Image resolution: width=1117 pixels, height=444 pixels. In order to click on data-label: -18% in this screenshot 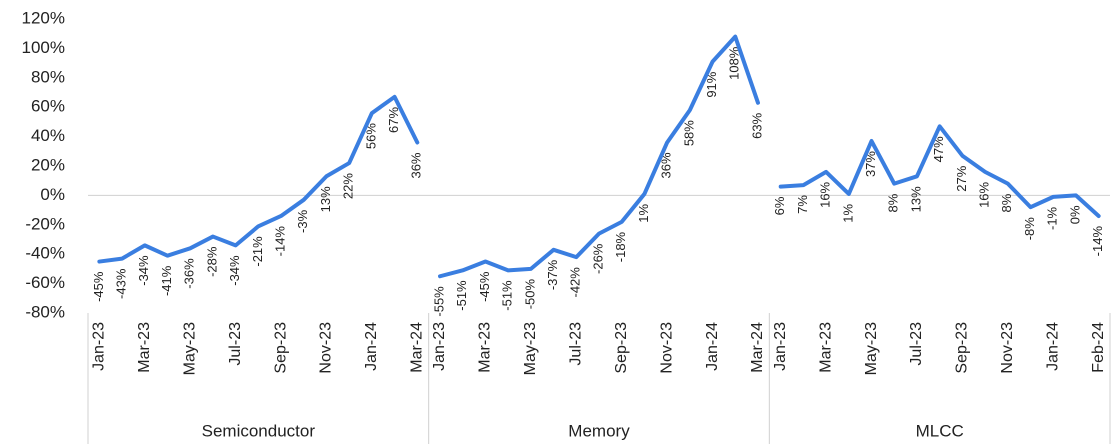, I will do `click(620, 246)`.